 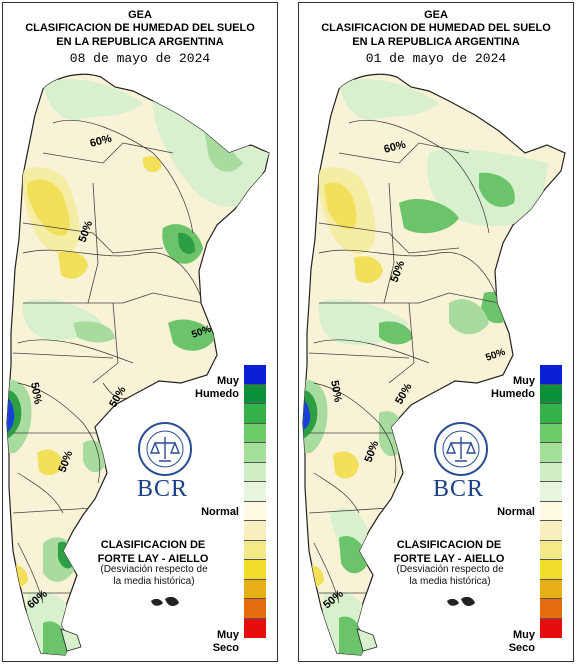 I want to click on map-date: 08 de mayo de 2024, so click(x=140, y=58).